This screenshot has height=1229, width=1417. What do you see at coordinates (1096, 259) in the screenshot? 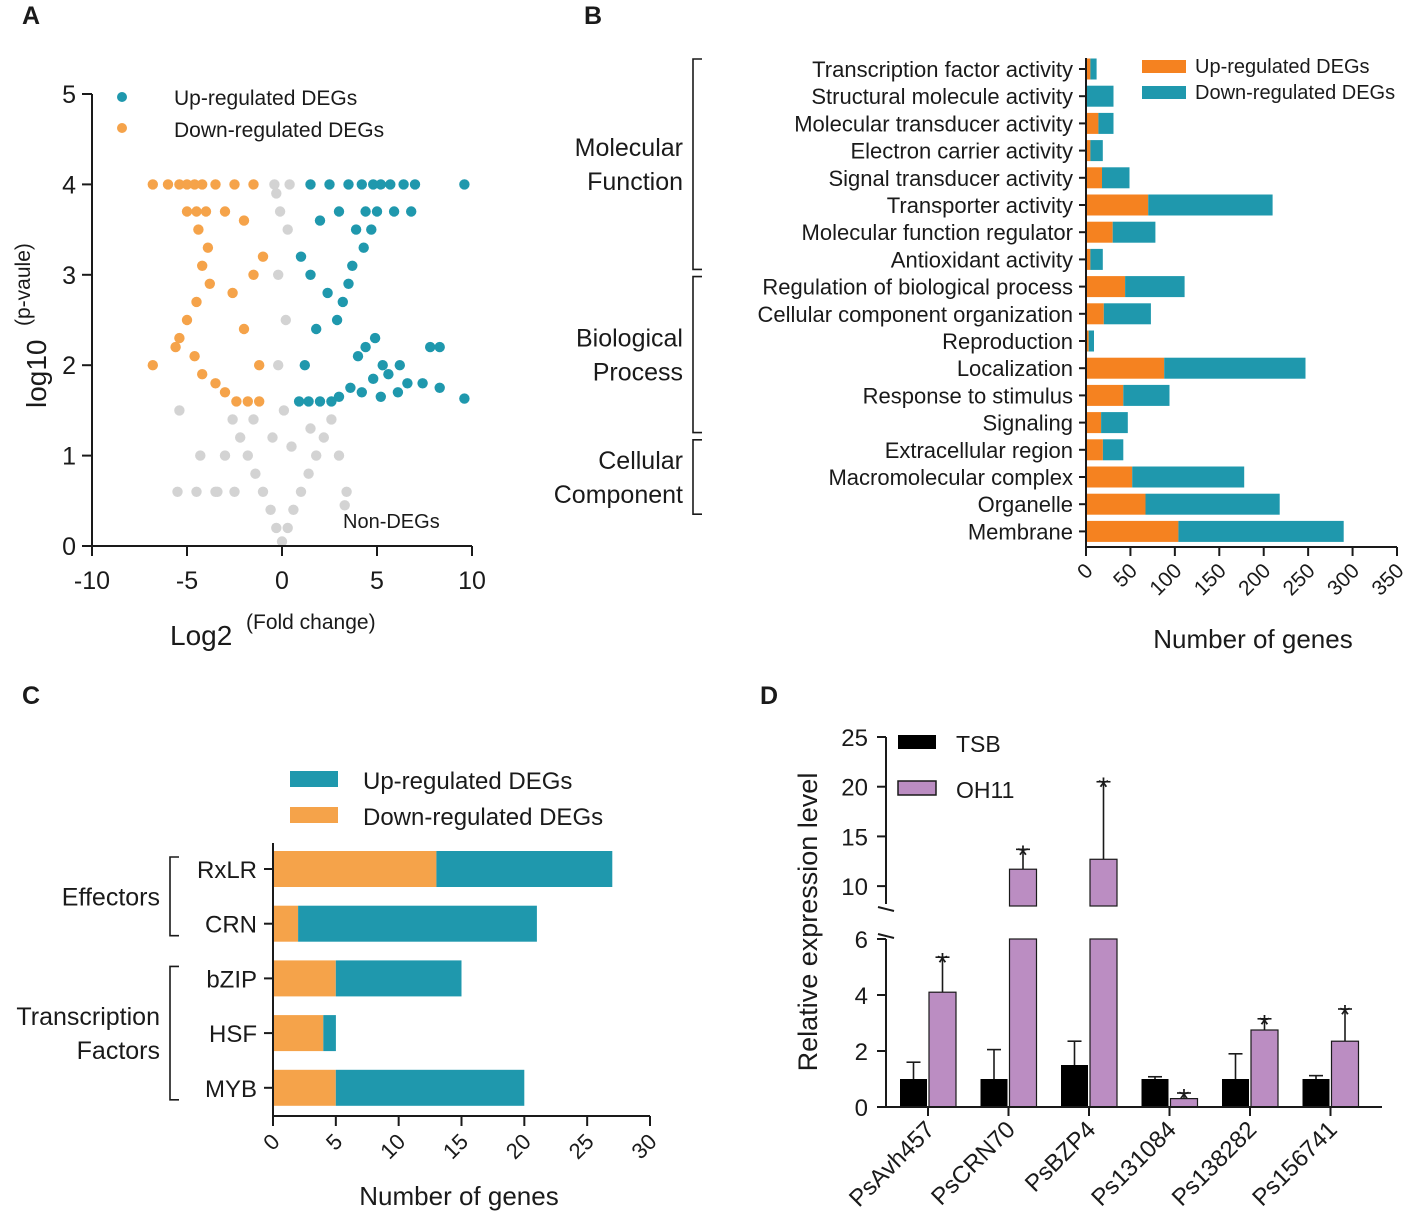
I see `go-bar-down-antioxidant-activity` at bounding box center [1096, 259].